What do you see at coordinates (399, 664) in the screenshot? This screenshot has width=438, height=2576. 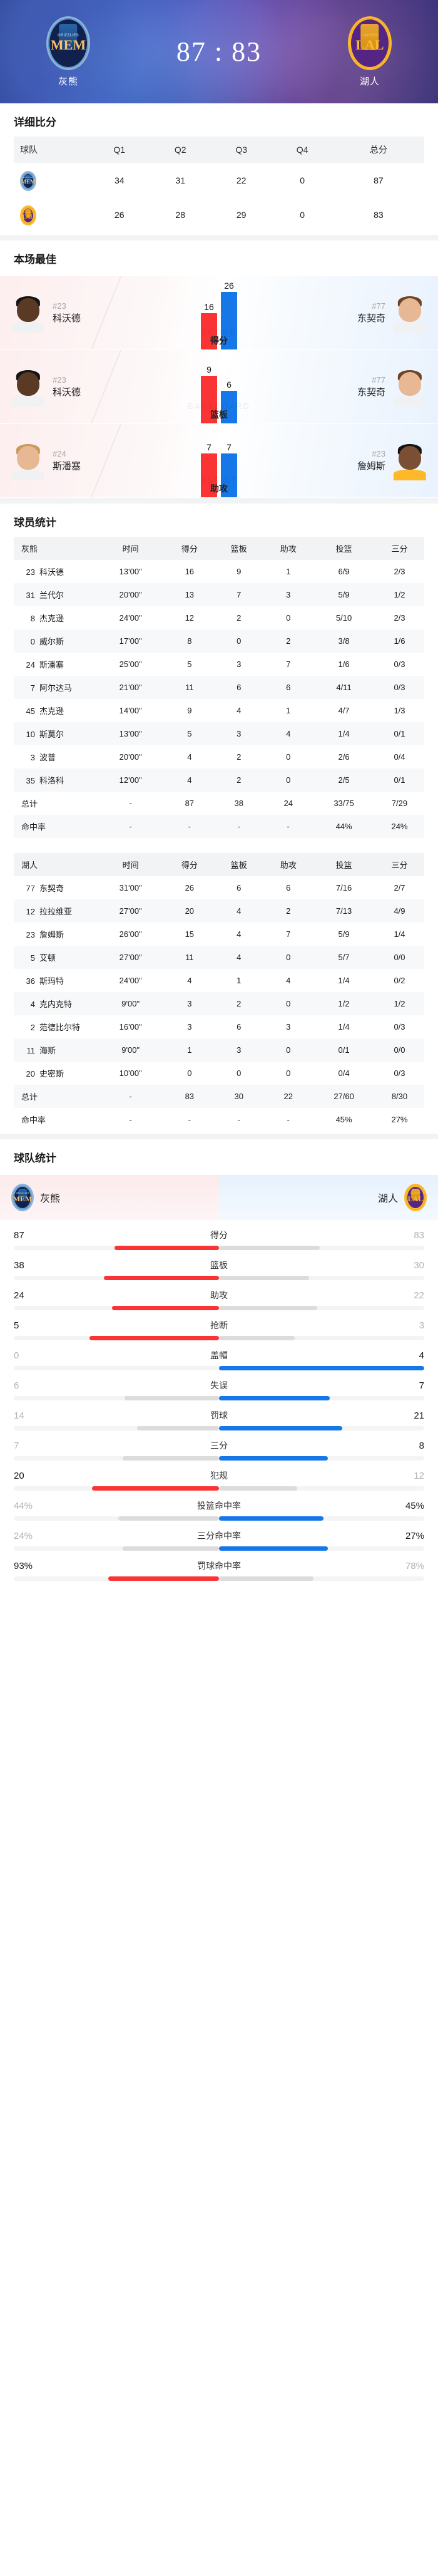 I see `player-threepoint: 0/3` at bounding box center [399, 664].